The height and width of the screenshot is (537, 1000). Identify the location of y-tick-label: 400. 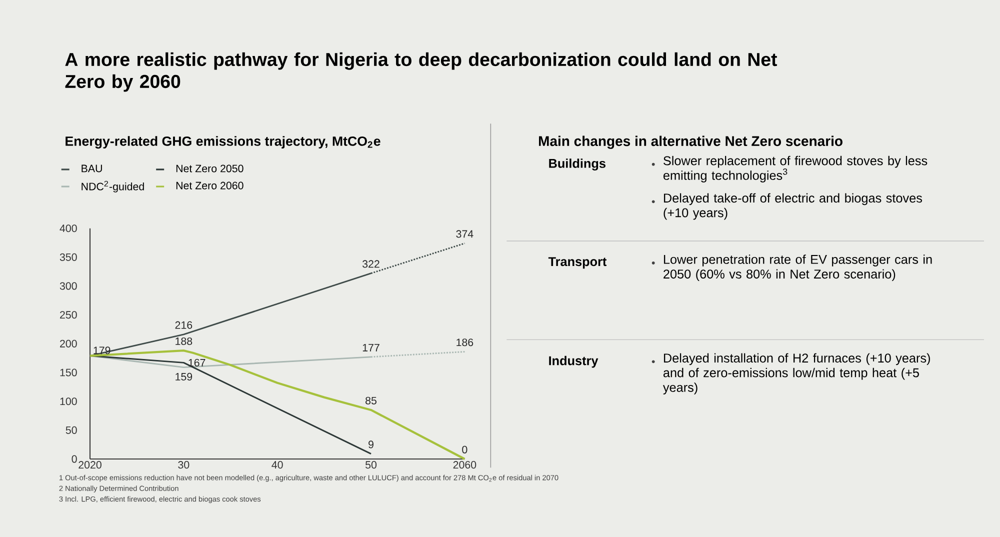
(68, 228).